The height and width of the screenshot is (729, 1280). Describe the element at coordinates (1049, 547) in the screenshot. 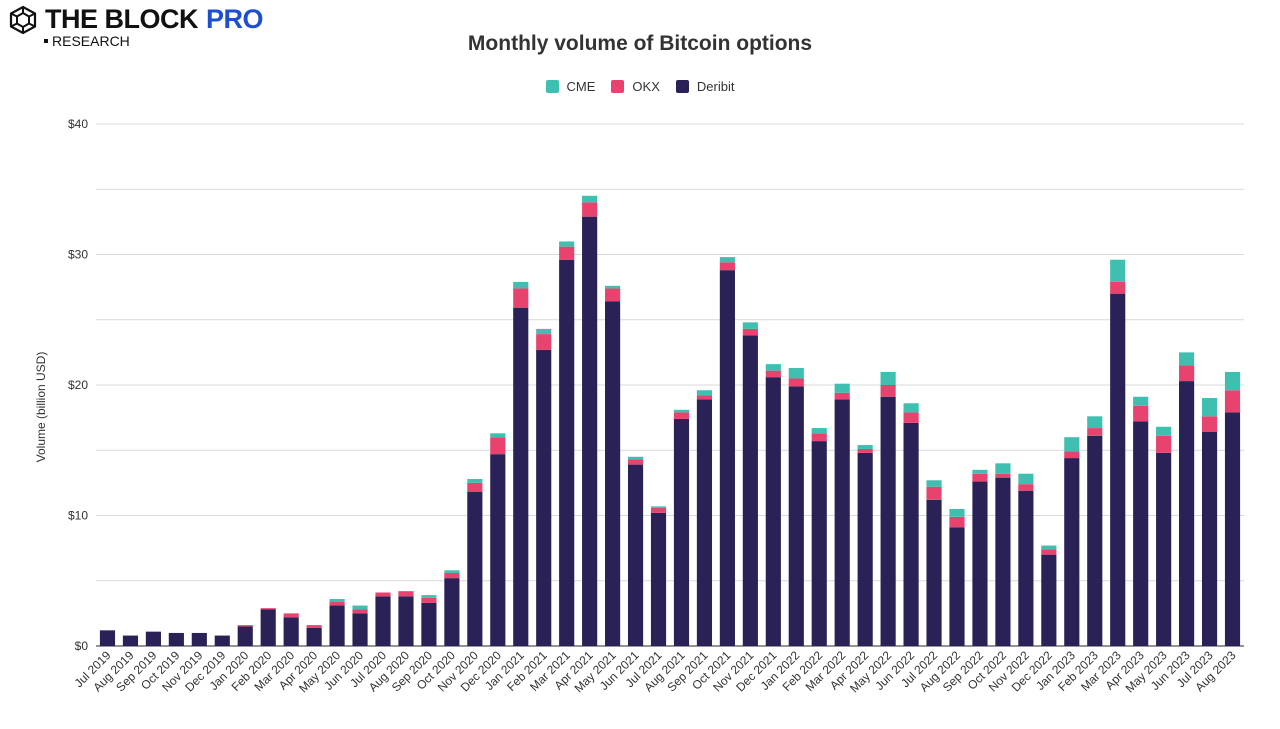

I see `bar-cme-dec-2022` at that location.